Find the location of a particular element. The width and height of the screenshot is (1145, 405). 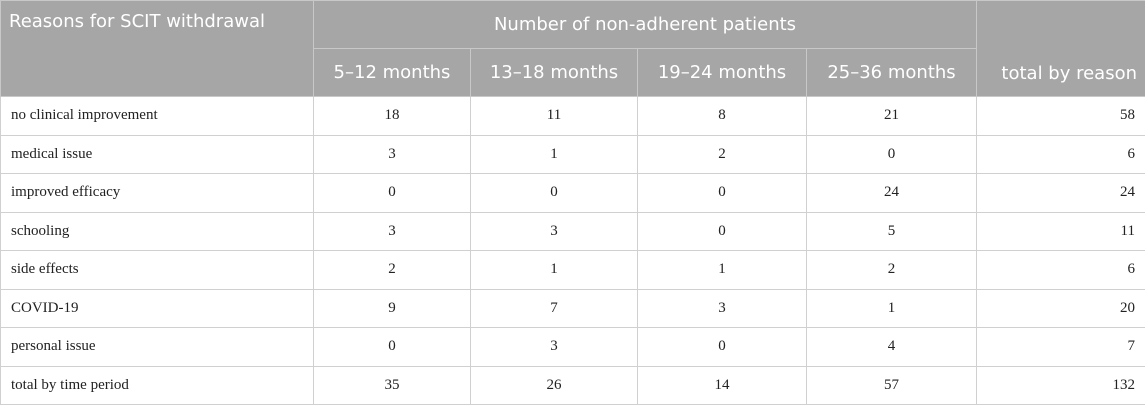

column-header: 13–18 months is located at coordinates (554, 73).